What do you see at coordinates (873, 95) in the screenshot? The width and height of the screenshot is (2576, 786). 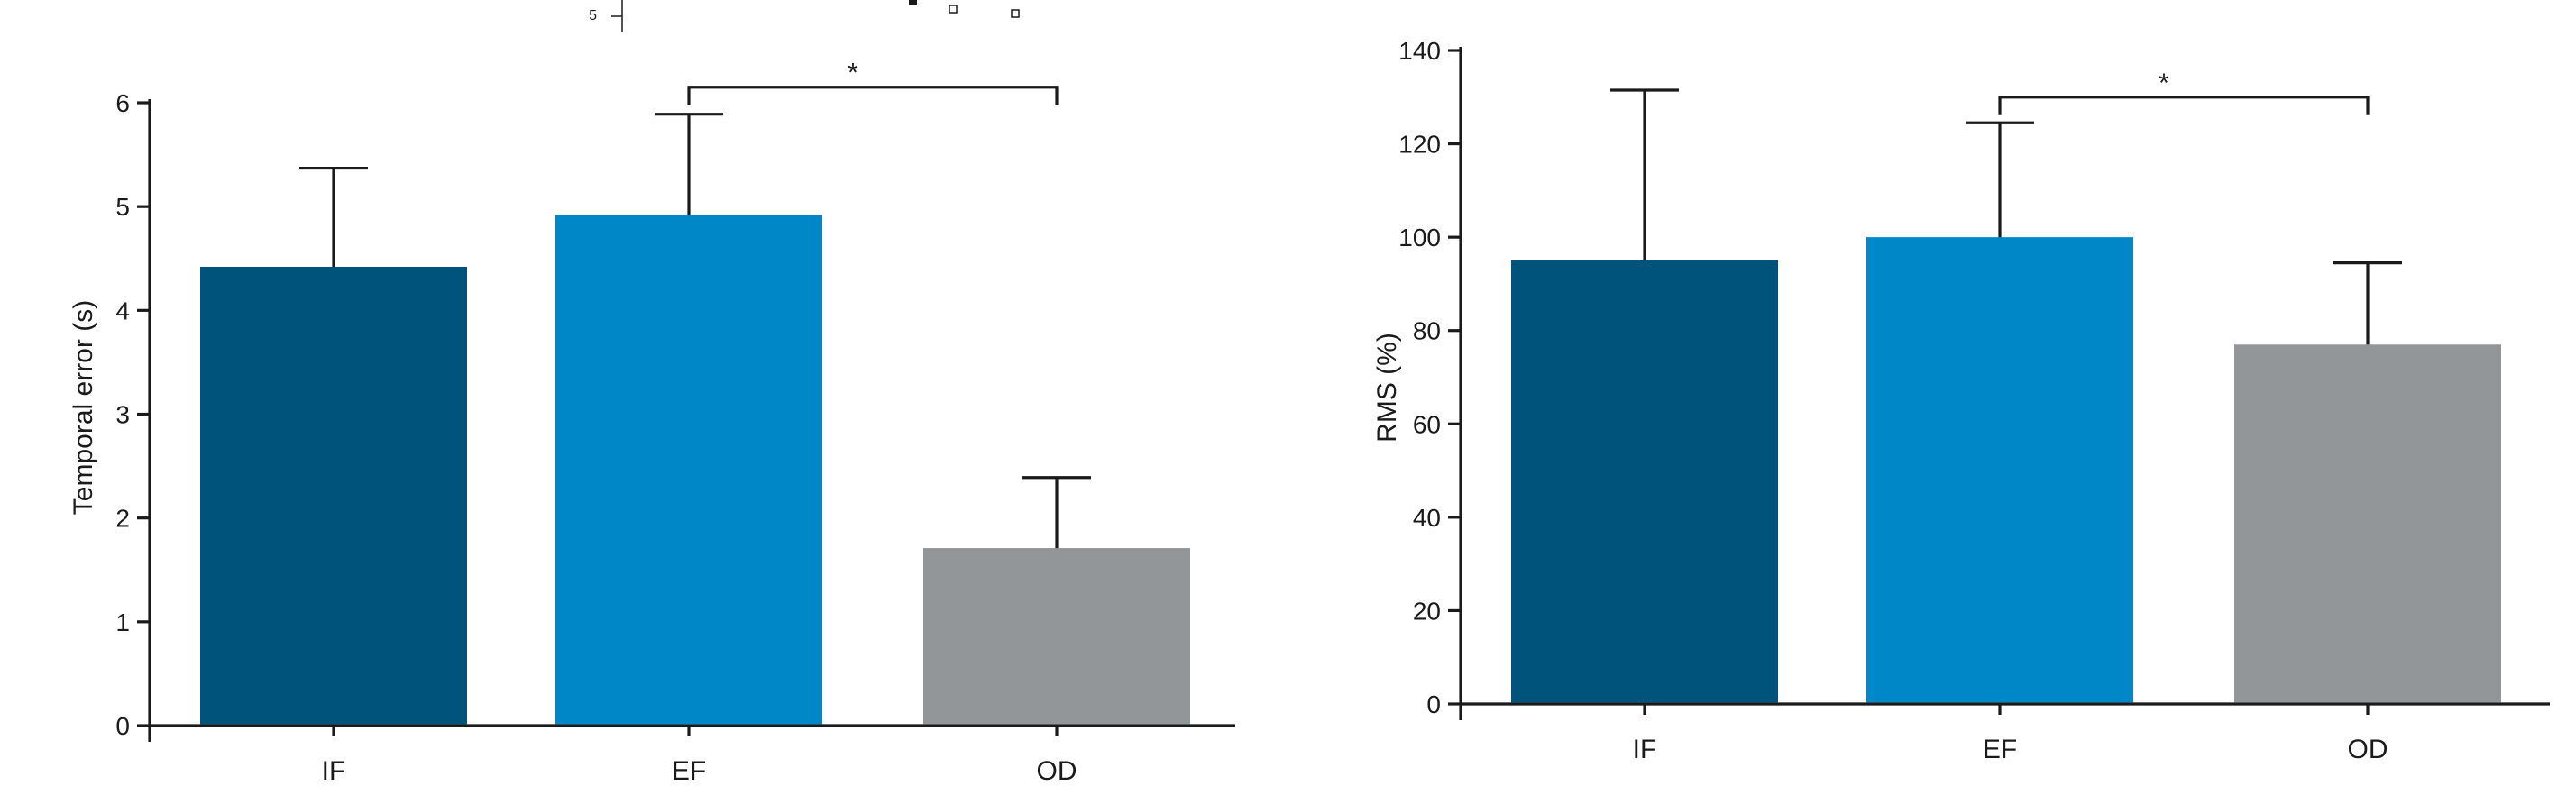 I see `temporal-significance-bracket` at bounding box center [873, 95].